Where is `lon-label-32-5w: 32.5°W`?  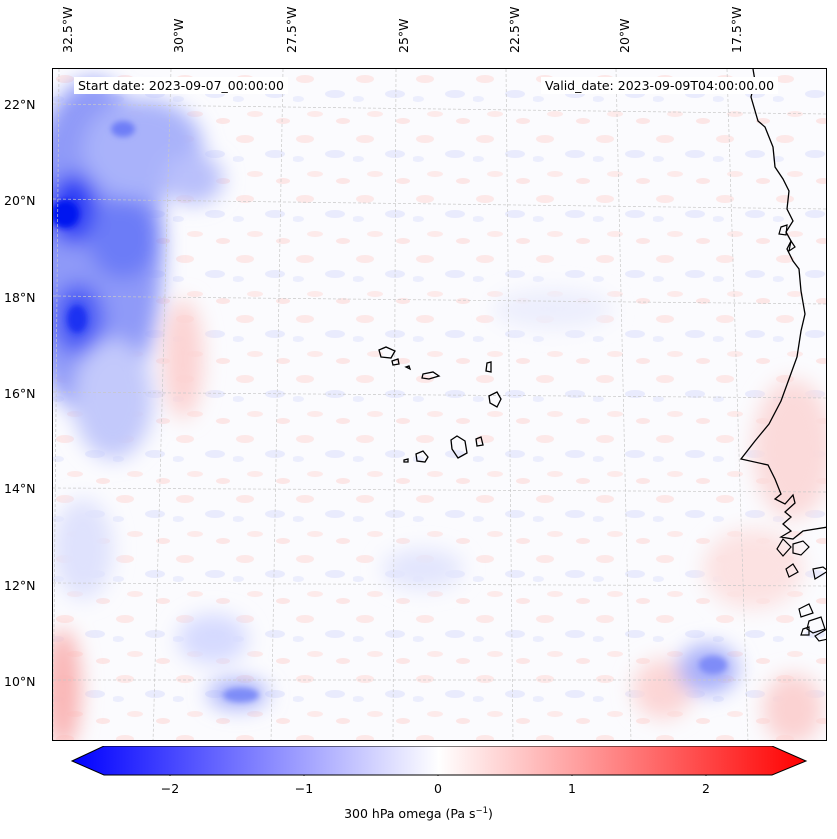 lon-label-32-5w: 32.5°W is located at coordinates (67, 29).